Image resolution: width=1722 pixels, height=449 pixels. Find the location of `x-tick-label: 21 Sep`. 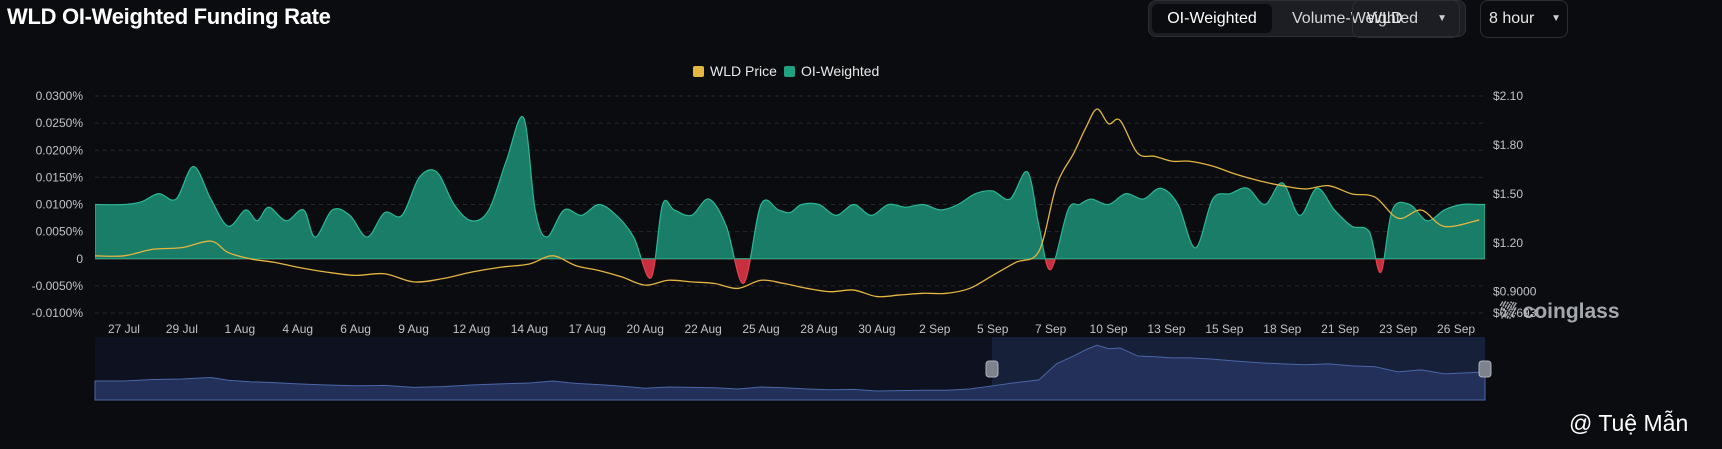

x-tick-label: 21 Sep is located at coordinates (1340, 329).